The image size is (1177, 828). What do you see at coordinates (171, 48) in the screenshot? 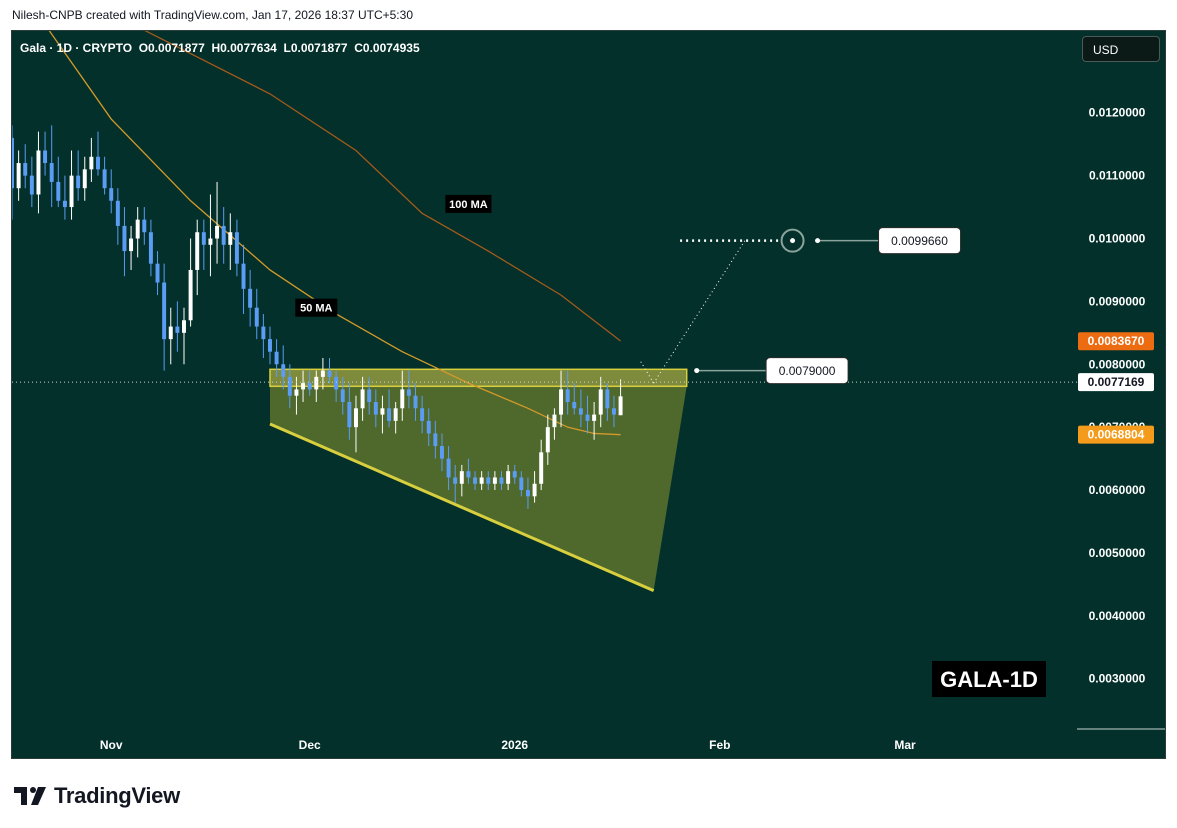
I see `open-value: O0.0071877` at bounding box center [171, 48].